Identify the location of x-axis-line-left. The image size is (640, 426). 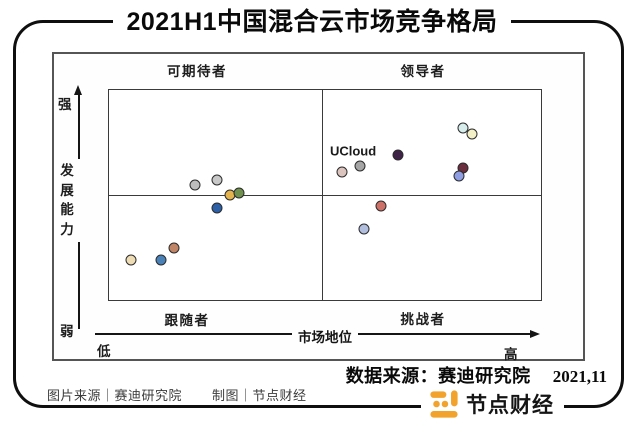
(193, 334).